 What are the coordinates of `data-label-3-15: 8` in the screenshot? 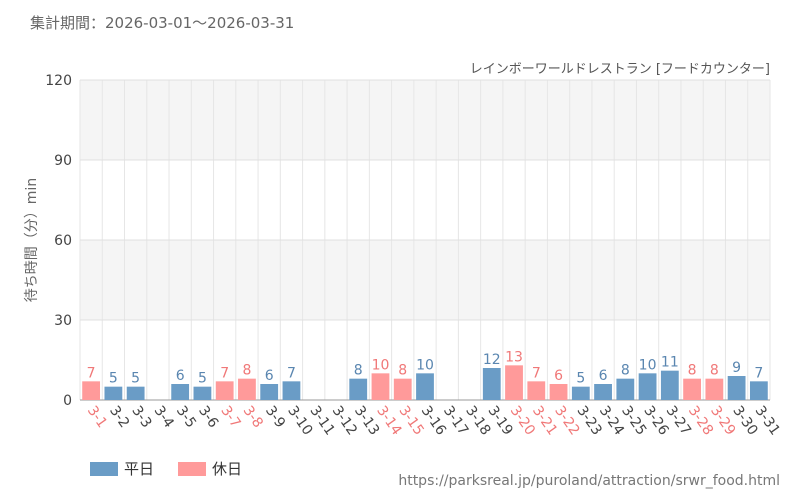 It's located at (402, 371).